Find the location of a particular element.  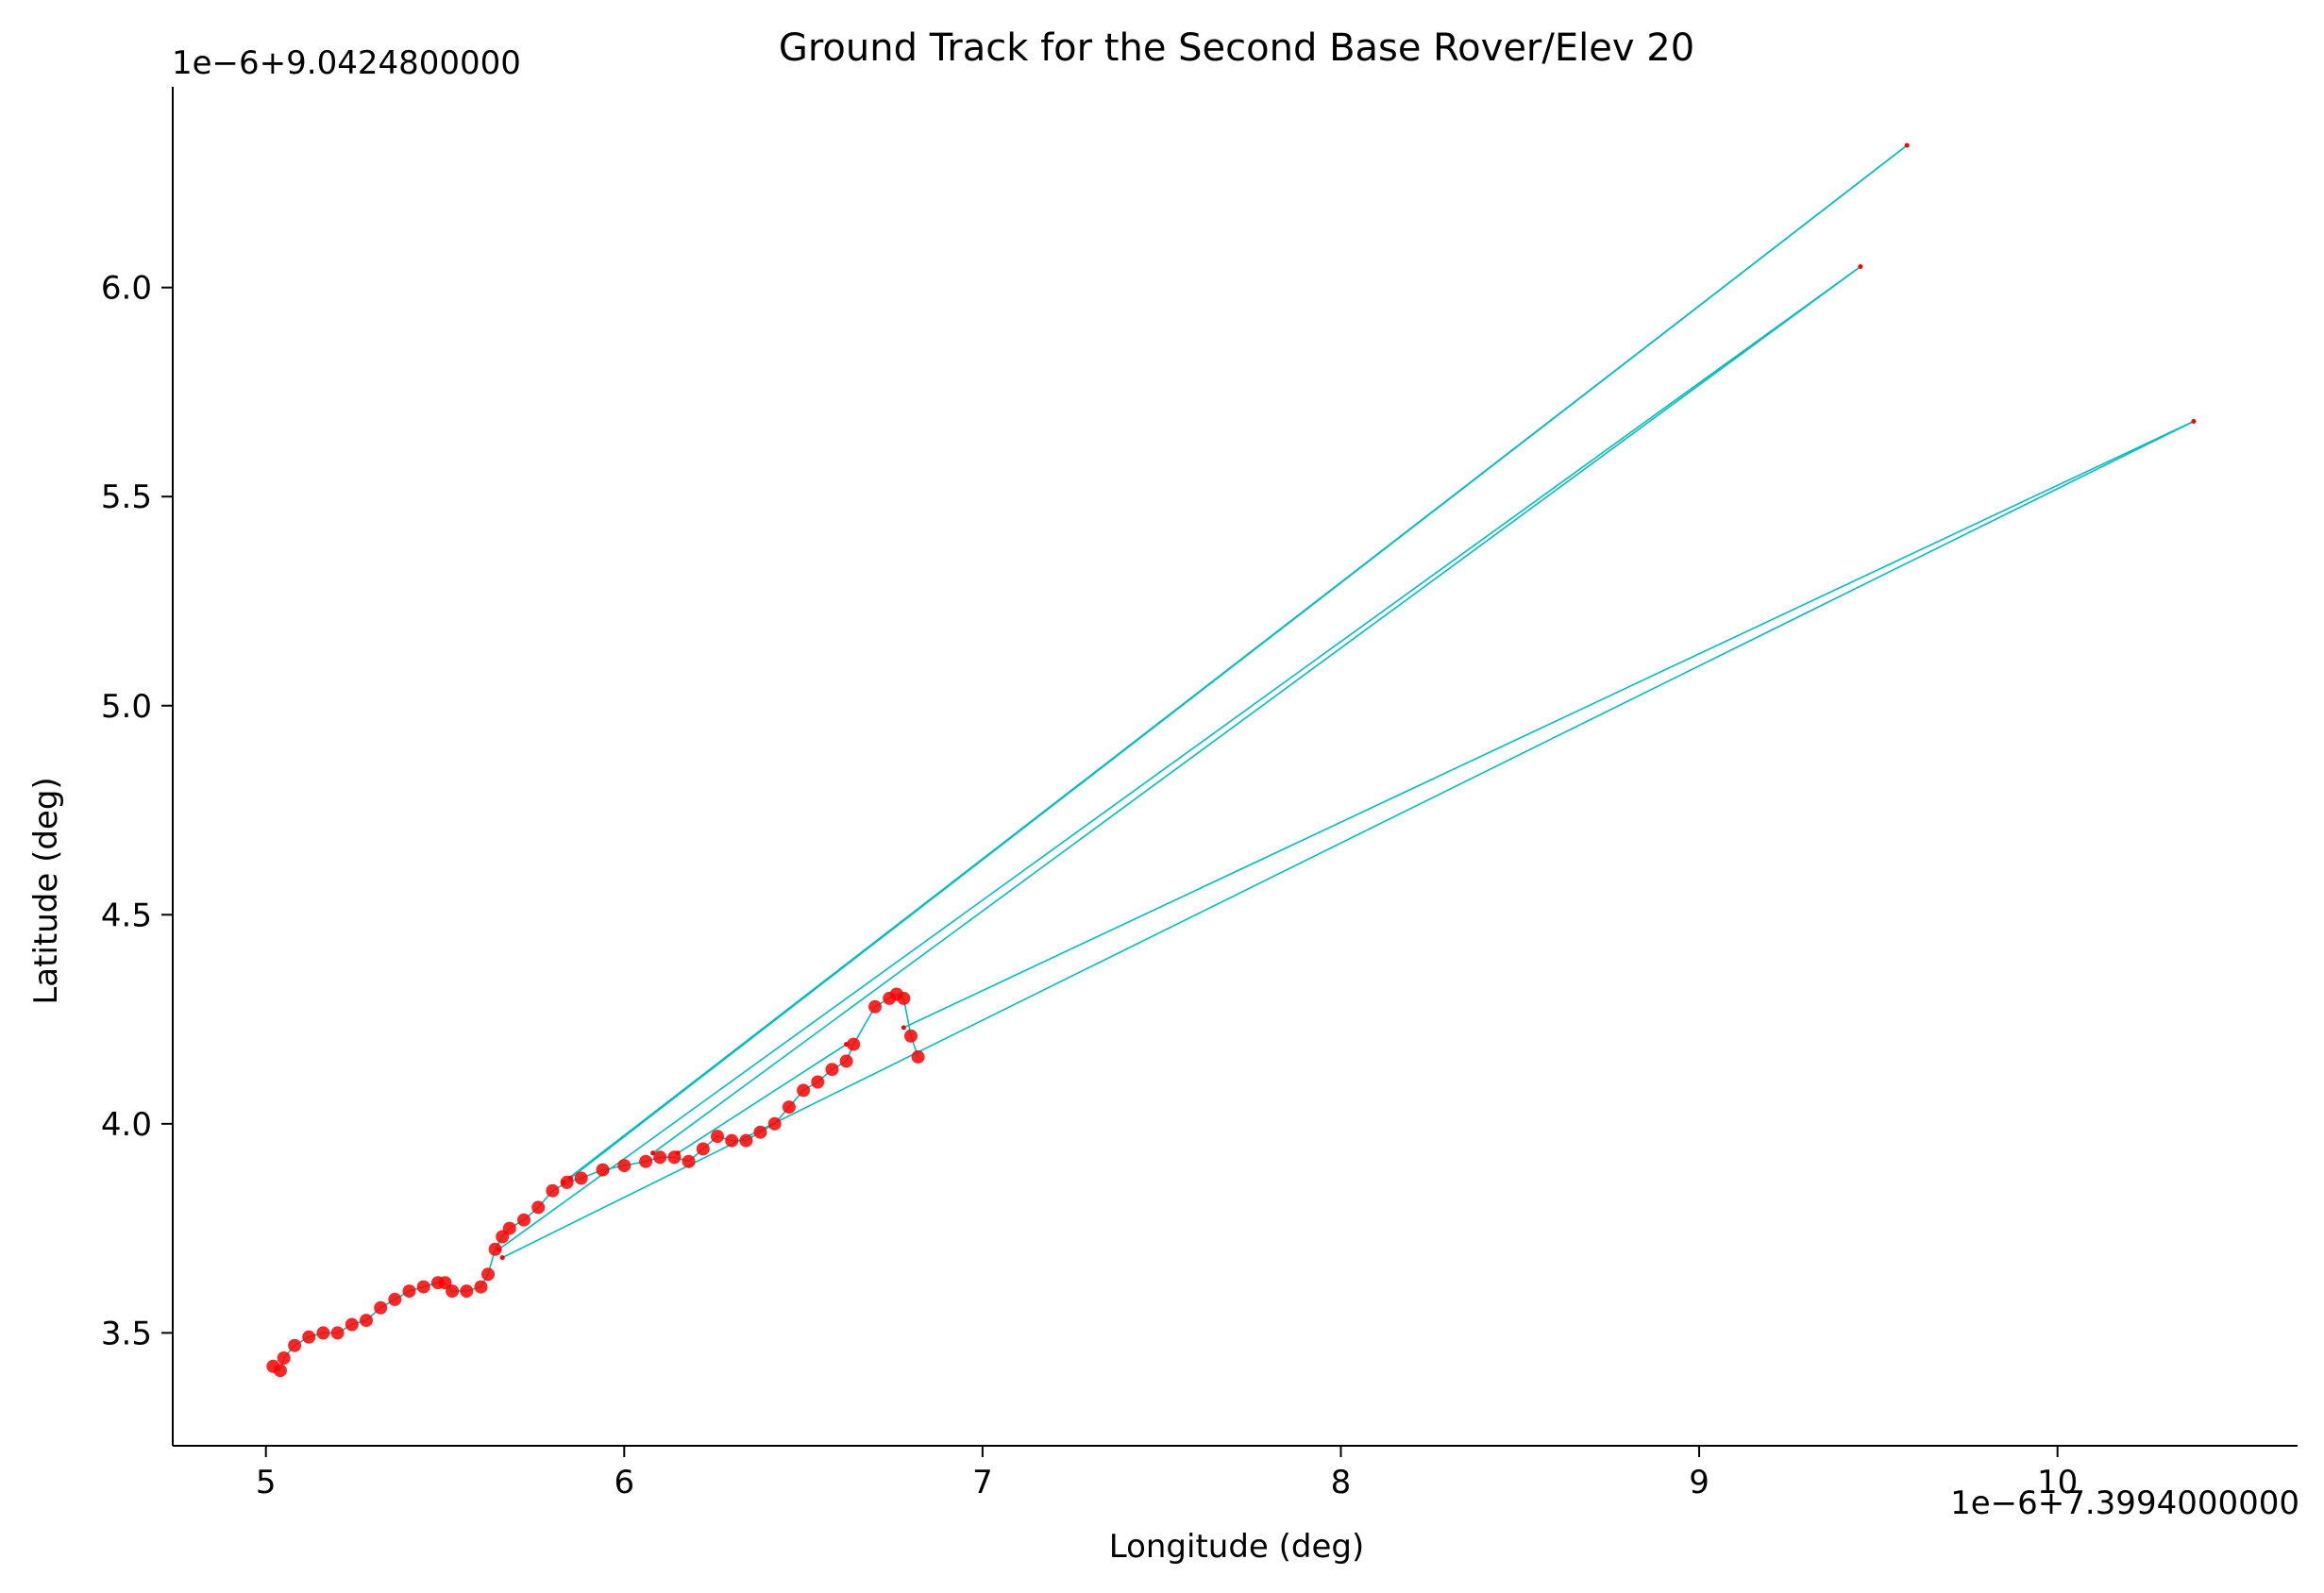

y-tick-label-2: 4.5 is located at coordinates (126, 915).